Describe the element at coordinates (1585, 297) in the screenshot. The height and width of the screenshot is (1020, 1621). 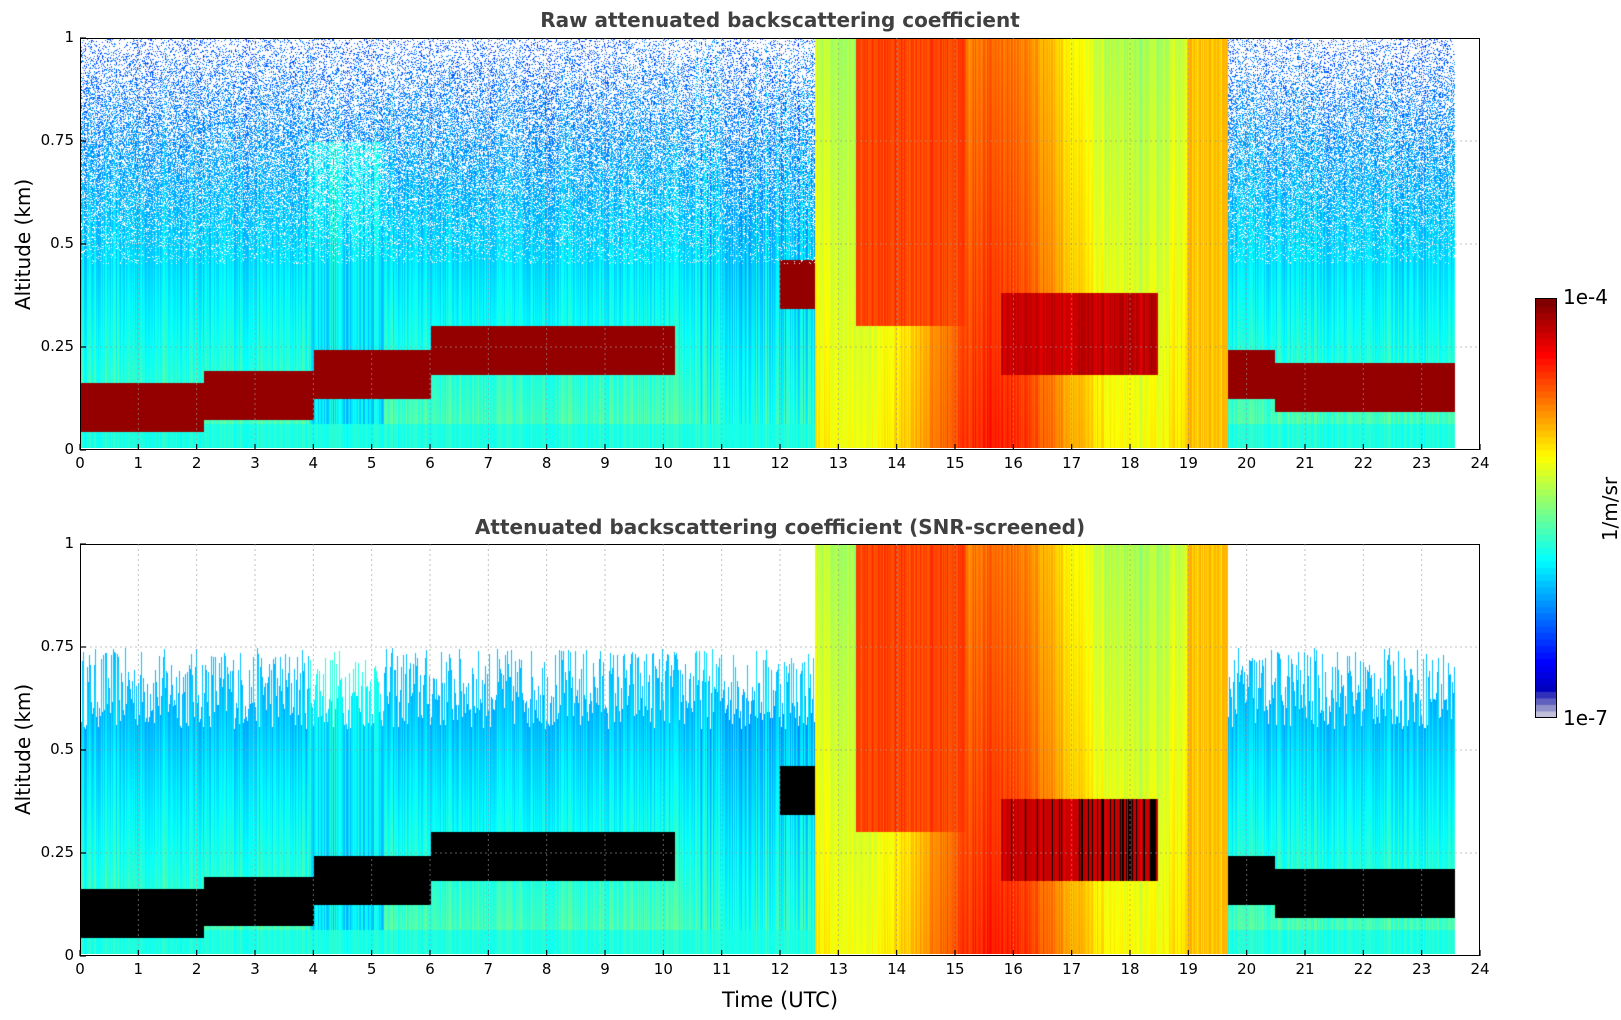
I see `colorbar-max-label: 1e-4` at that location.